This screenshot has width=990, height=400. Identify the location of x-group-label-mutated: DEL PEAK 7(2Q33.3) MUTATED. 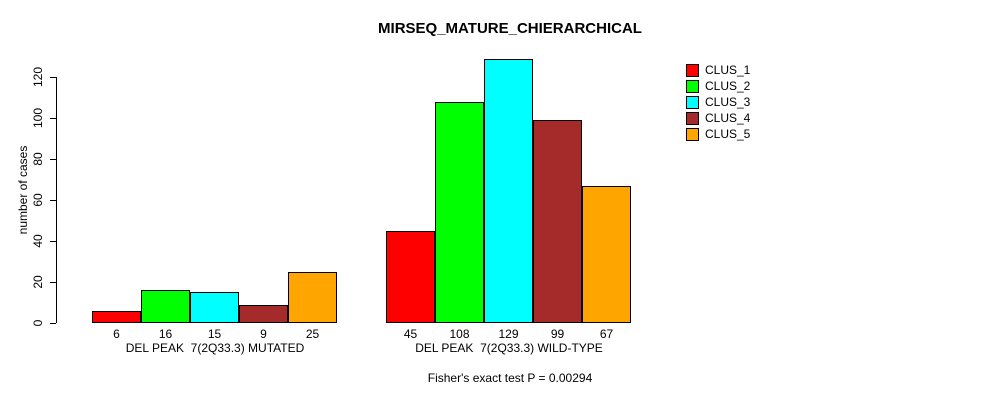
(215, 348).